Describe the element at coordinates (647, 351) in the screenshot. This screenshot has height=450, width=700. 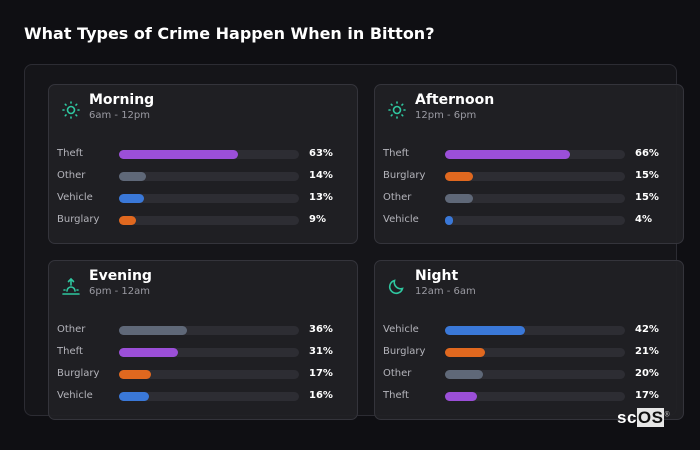
I see `crime-percent: 21%` at that location.